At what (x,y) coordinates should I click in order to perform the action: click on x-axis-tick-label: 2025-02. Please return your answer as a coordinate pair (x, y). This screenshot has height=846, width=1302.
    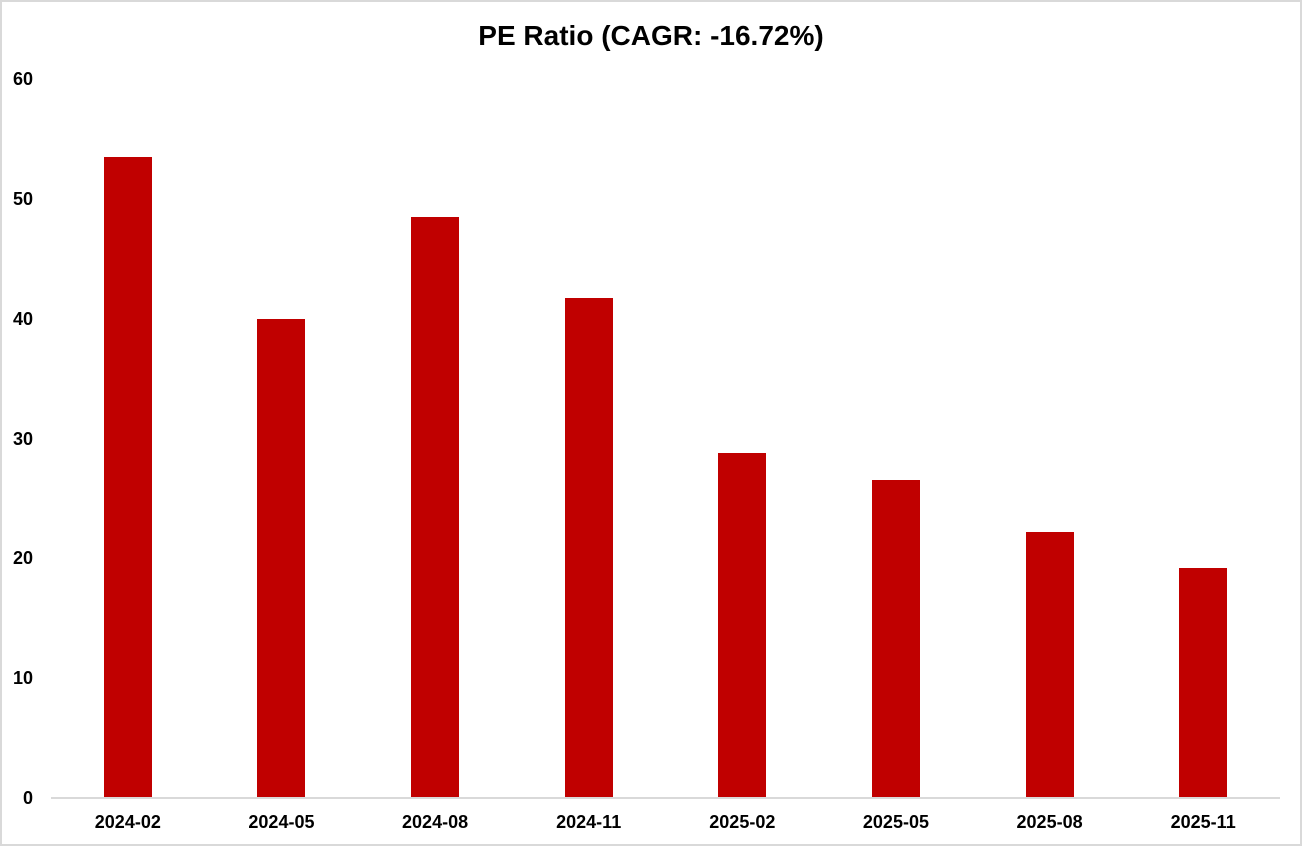
    Looking at the image, I should click on (742, 822).